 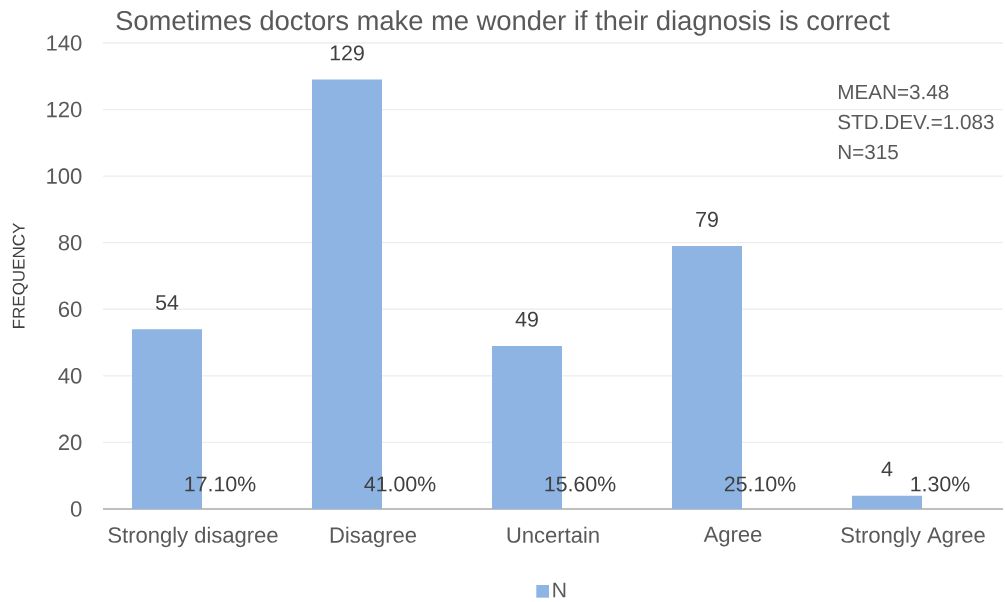 I want to click on data-label: 54, so click(x=167, y=303).